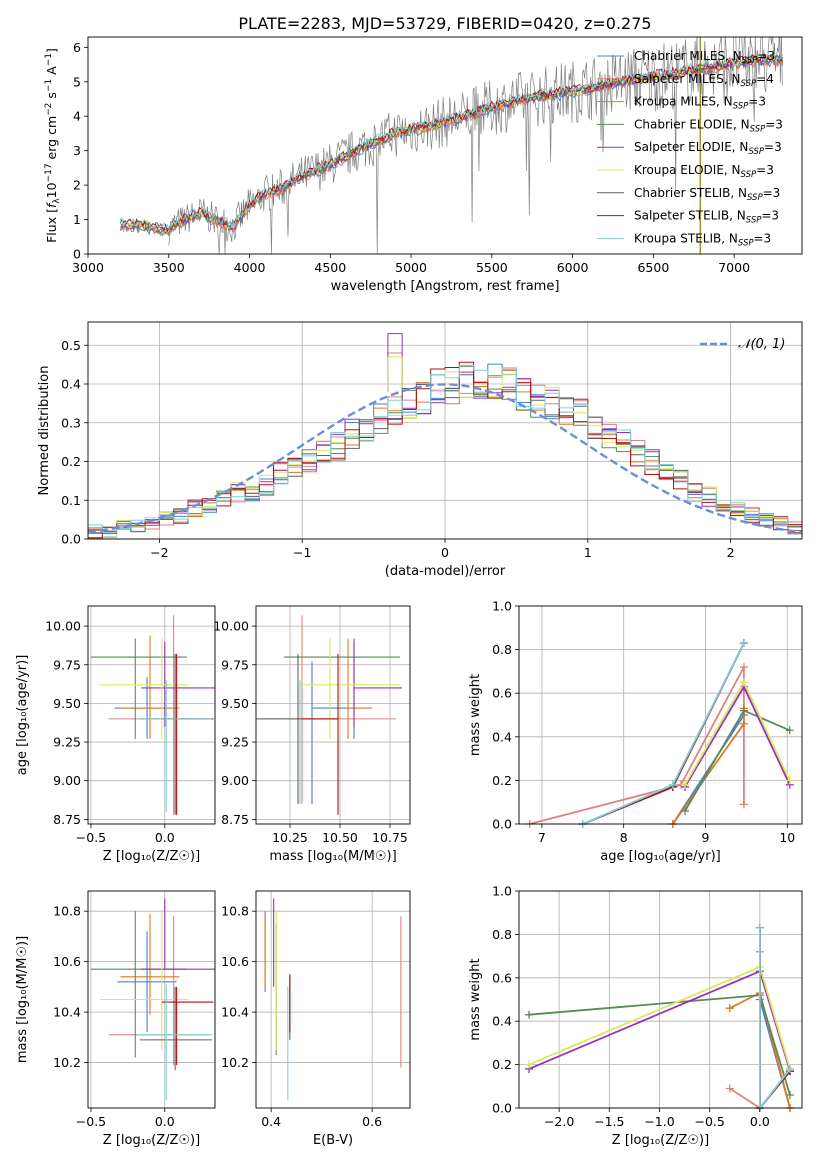 This screenshot has height=1170, width=819. Describe the element at coordinates (51, 97) in the screenshot. I see `y-label-part: s` at that location.